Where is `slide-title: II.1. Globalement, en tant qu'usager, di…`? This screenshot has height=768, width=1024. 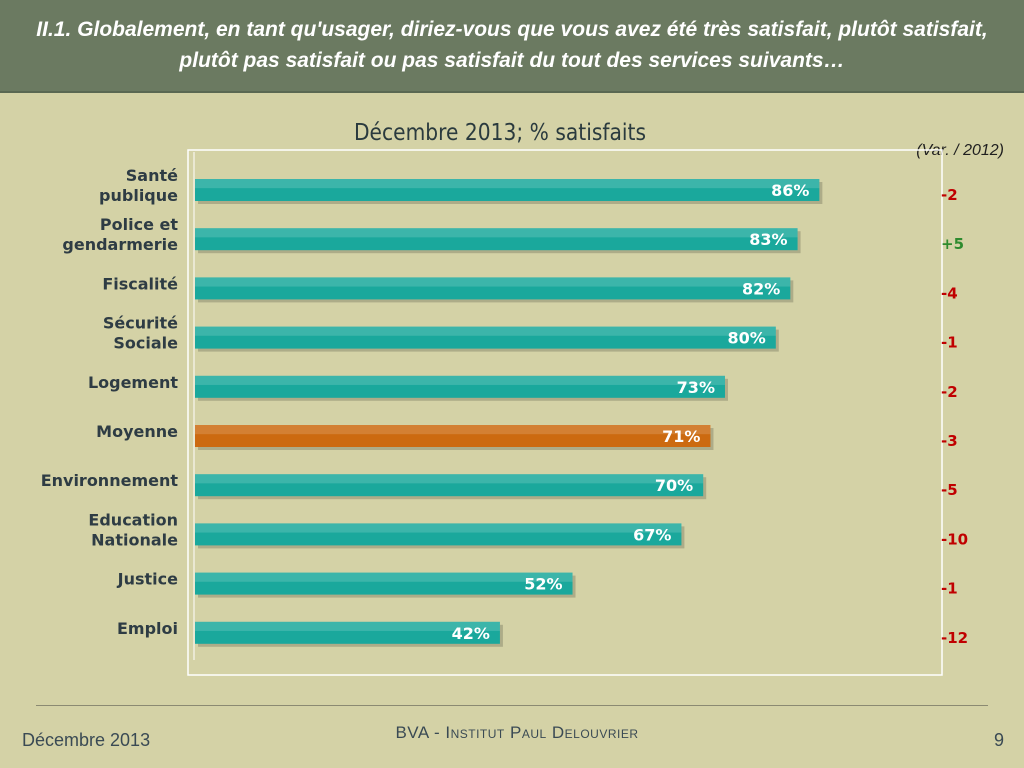
slide-title: II.1. Globalement, en tant qu'usager, di… is located at coordinates (512, 45).